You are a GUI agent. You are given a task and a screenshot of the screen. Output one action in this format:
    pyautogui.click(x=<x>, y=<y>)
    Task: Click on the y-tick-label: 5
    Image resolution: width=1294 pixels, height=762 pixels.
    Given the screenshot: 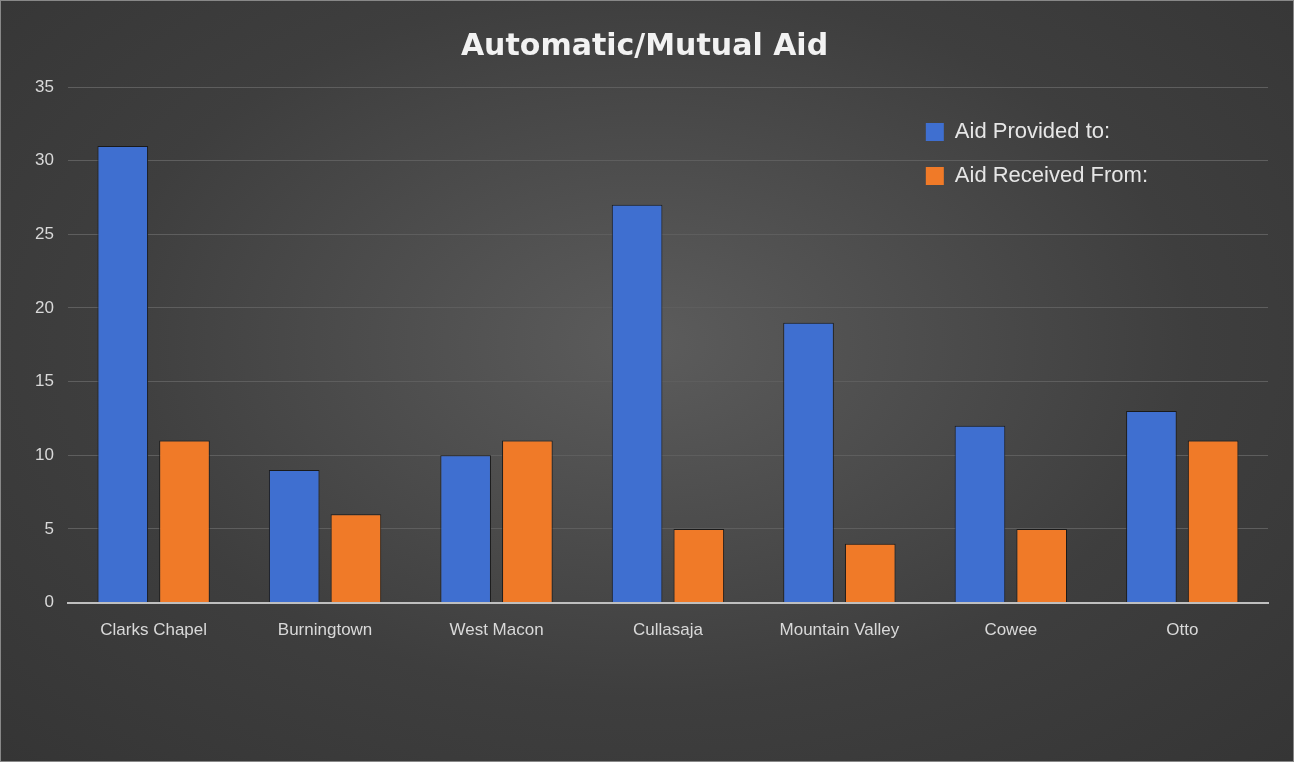 What is the action you would take?
    pyautogui.click(x=49, y=528)
    